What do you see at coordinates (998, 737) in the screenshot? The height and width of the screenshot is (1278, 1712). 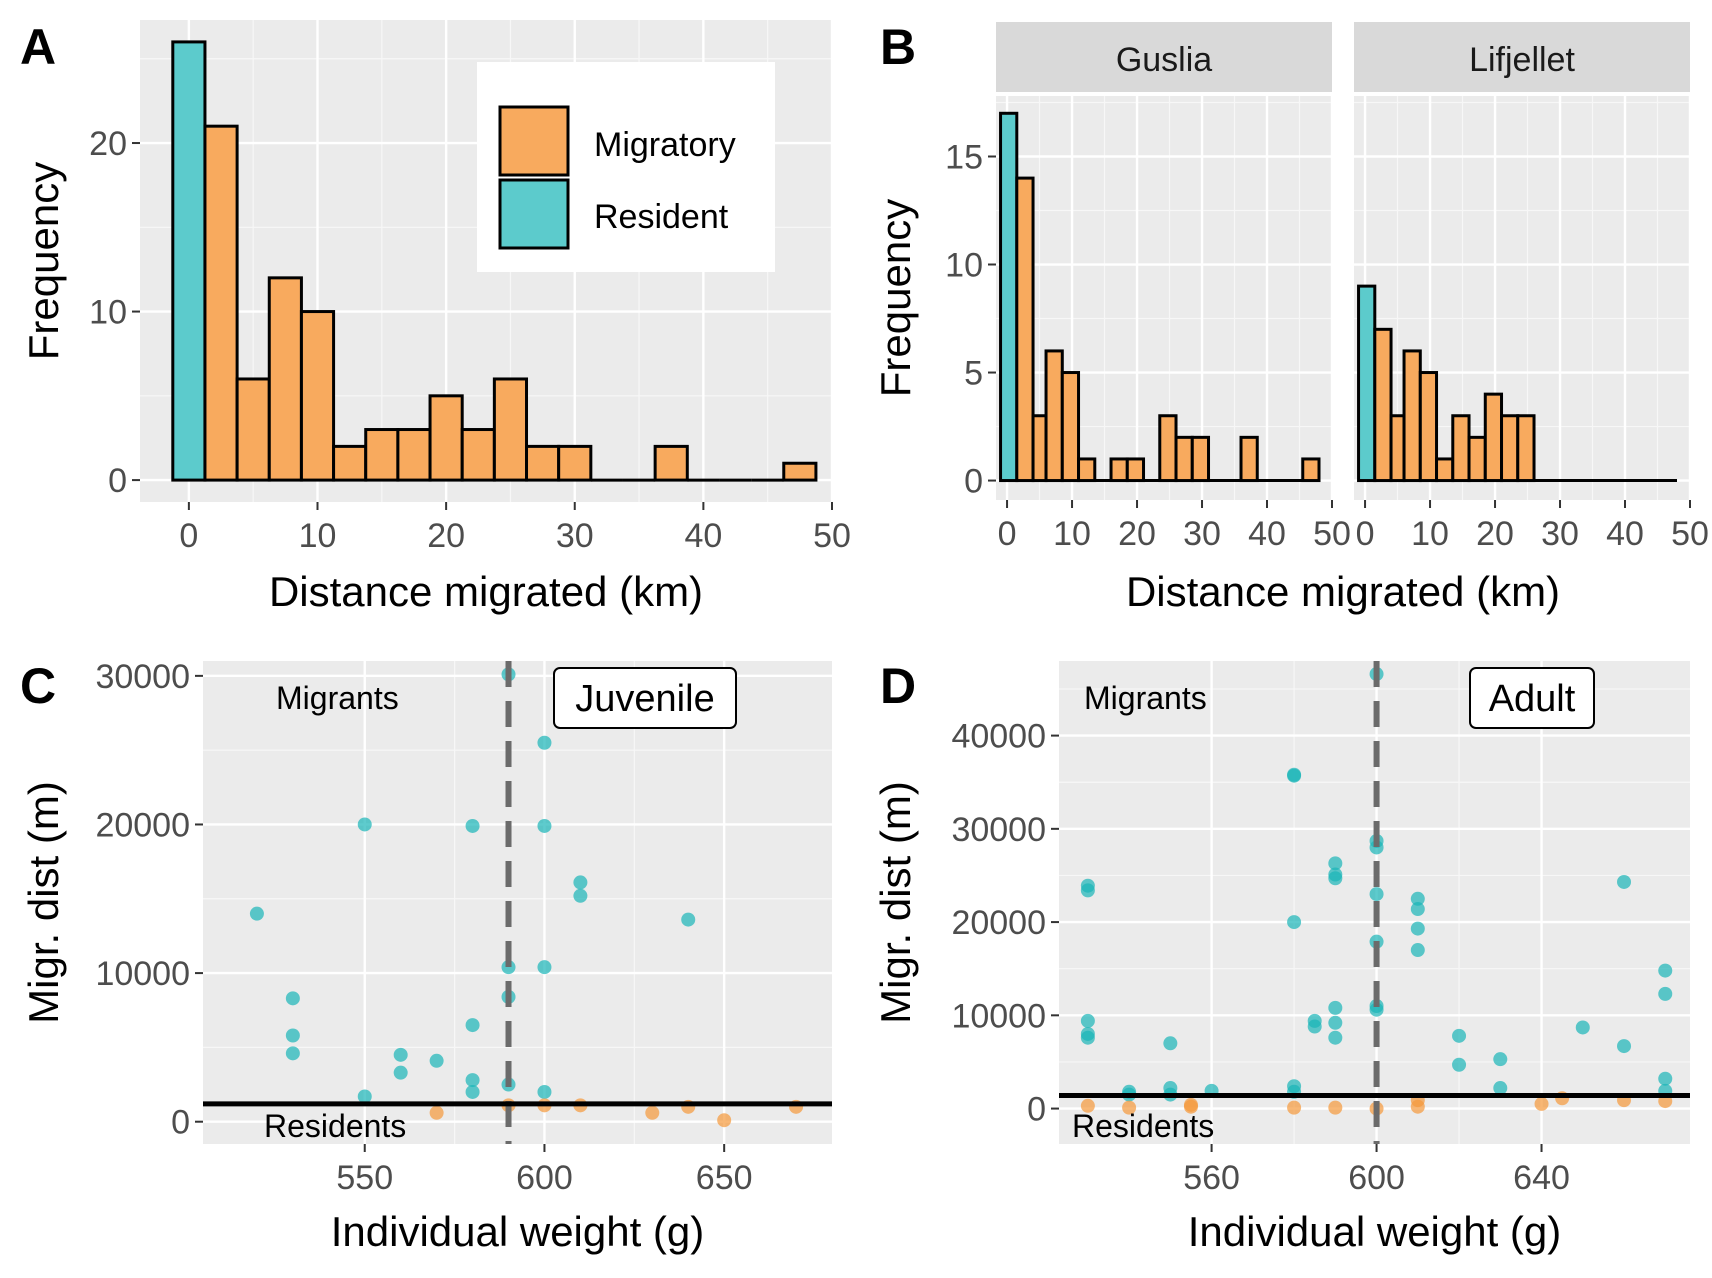 I see `panel-d-y-tick-label: 40000` at bounding box center [998, 737].